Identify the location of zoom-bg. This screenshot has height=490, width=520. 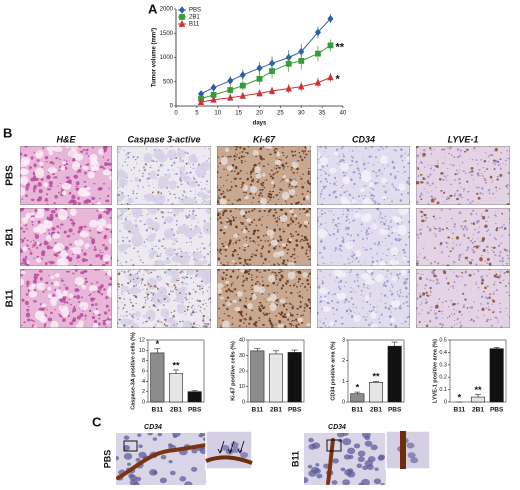
(408, 450).